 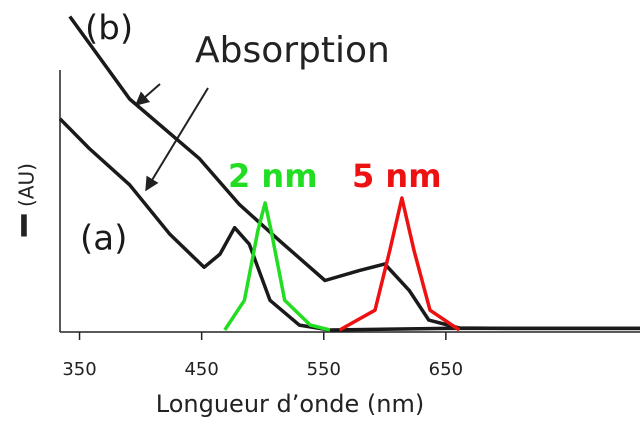 What do you see at coordinates (27, 185) in the screenshot?
I see `y-label-unit: (AU)` at bounding box center [27, 185].